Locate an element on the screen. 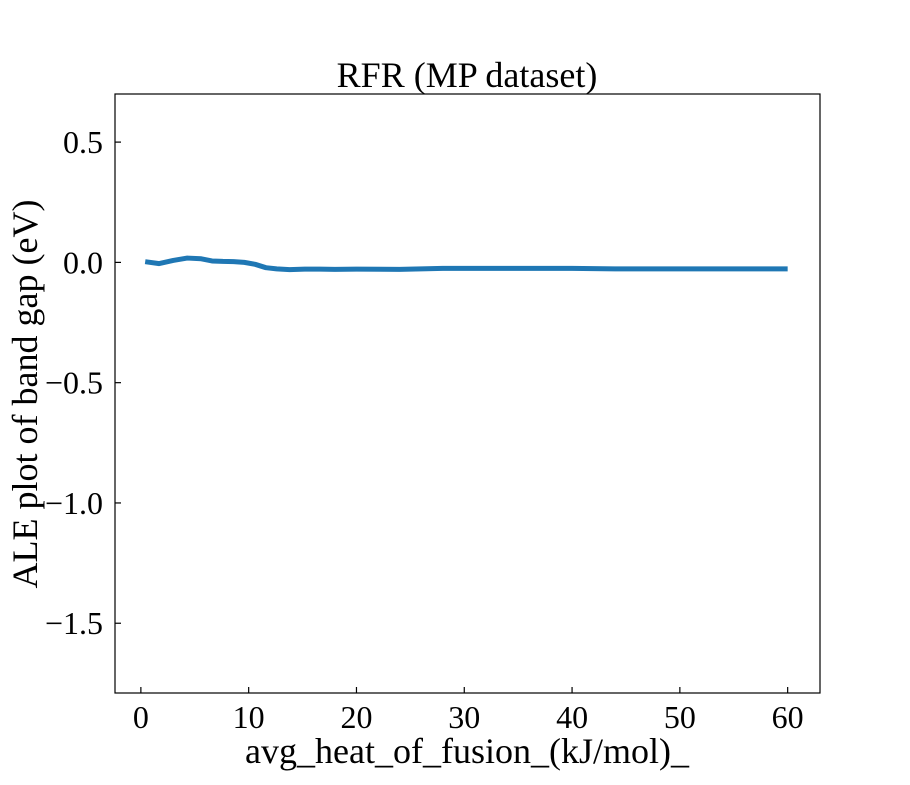 Image resolution: width=910 pixels, height=785 pixels. x-tick-label: 10 is located at coordinates (249, 717).